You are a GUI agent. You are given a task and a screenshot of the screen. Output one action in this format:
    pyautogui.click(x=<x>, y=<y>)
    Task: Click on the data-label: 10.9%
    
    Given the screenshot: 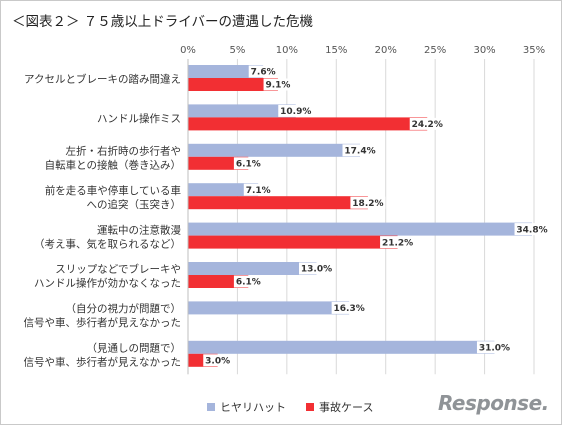 What is the action you would take?
    pyautogui.click(x=295, y=112)
    